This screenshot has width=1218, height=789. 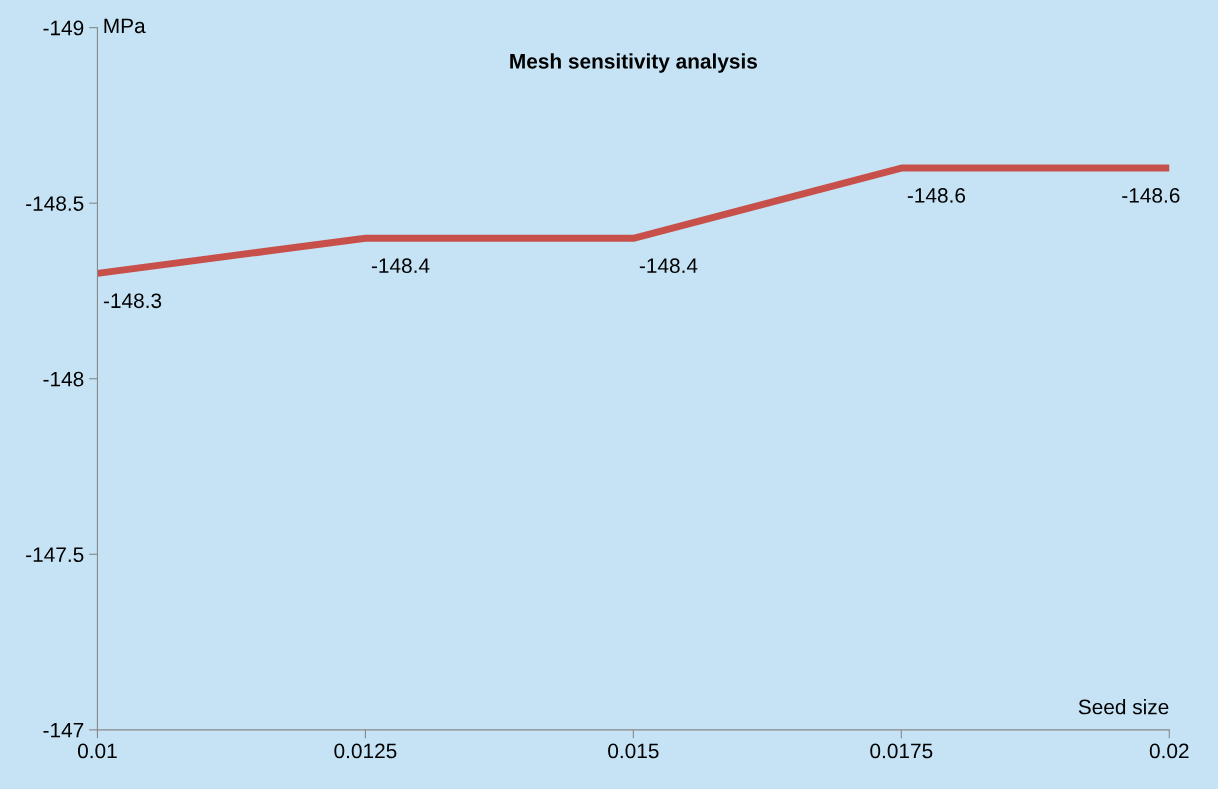 I want to click on y-tick-label: -148, so click(x=63, y=379).